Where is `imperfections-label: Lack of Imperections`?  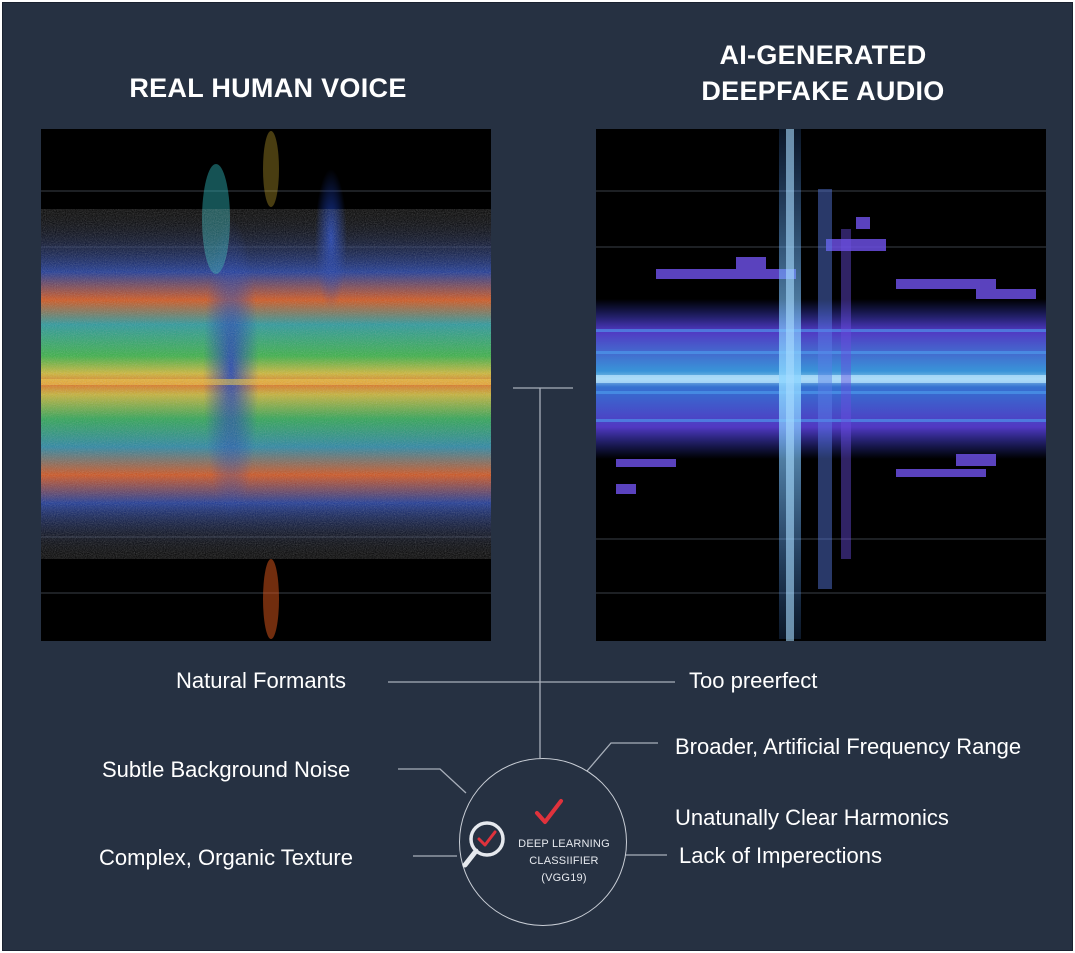 imperfections-label: Lack of Imperections is located at coordinates (780, 855).